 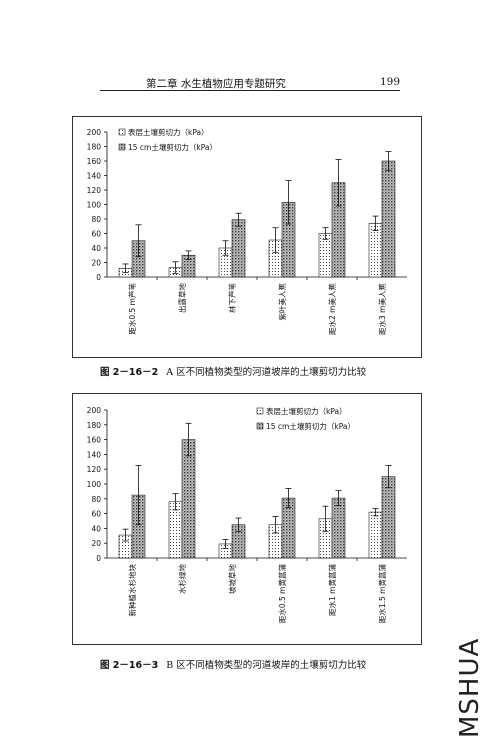 I want to click on x-tick-label: 水杉绿地, so click(x=182, y=579).